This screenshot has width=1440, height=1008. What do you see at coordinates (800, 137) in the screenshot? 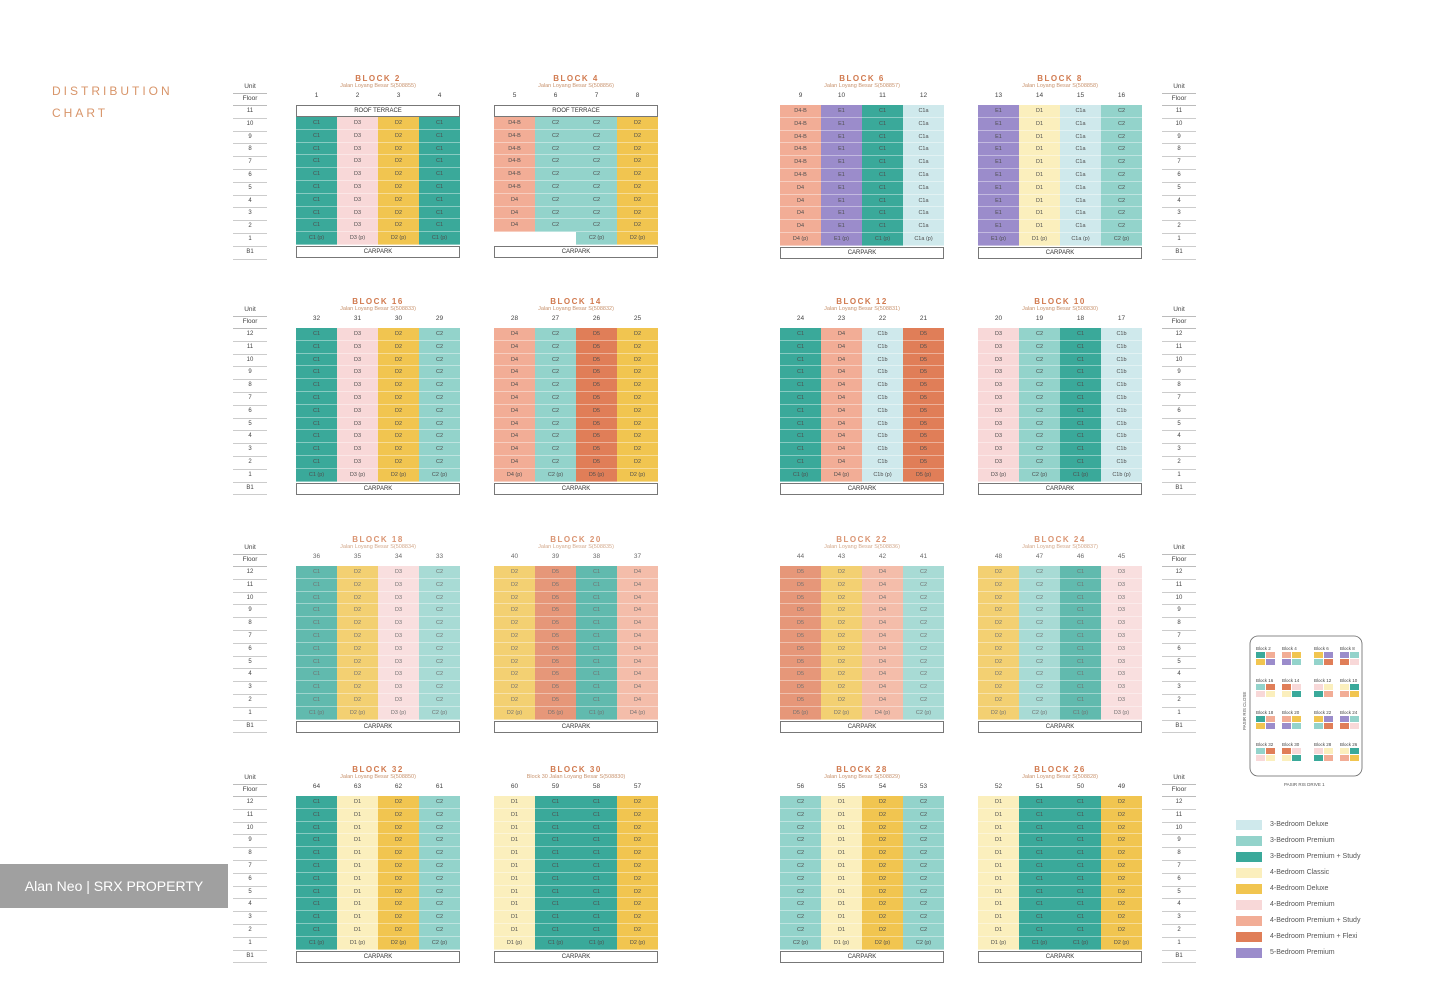
I see `unit-cell: D4-B` at bounding box center [800, 137].